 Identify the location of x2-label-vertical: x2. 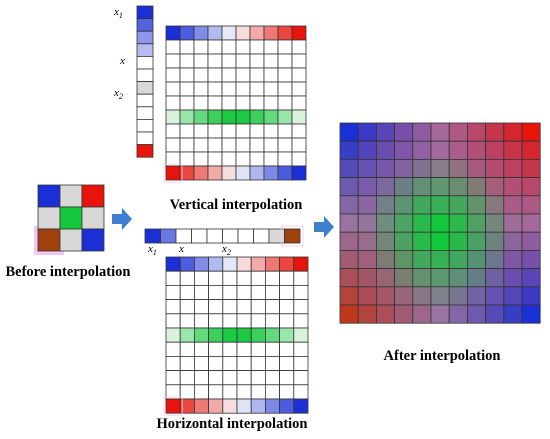
(118, 94).